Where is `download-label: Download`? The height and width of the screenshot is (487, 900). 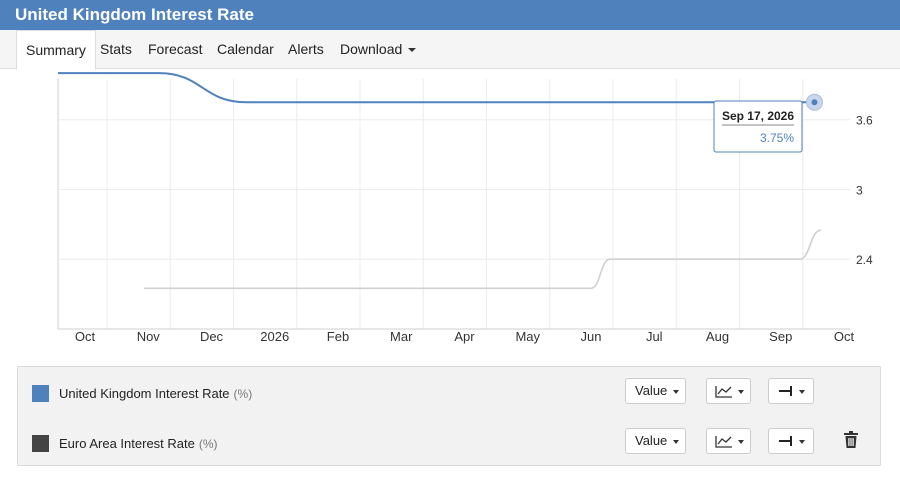
download-label: Download is located at coordinates (371, 49).